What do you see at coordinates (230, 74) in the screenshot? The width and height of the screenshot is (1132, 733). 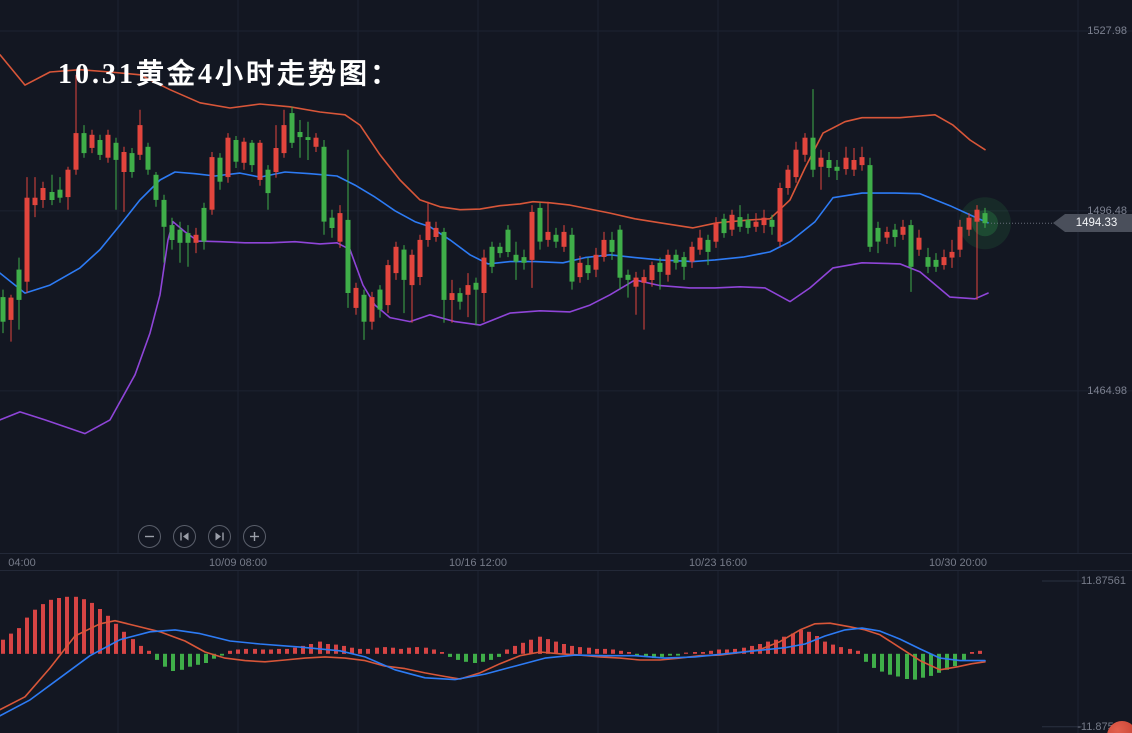 I see `page-title: 10.31黄金4小时走势图：` at bounding box center [230, 74].